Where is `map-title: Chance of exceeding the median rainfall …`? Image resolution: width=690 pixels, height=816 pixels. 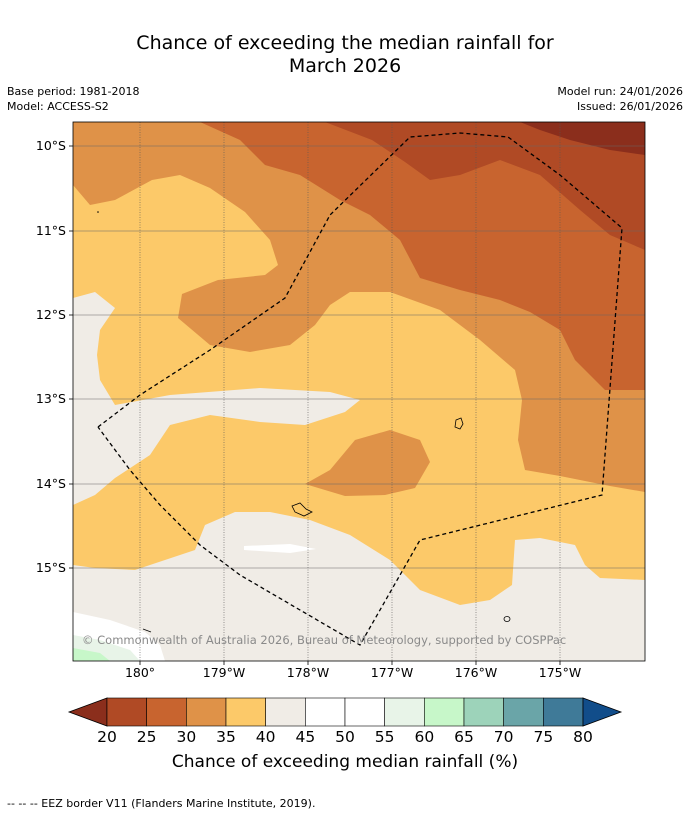 map-title: Chance of exceeding the median rainfall … is located at coordinates (345, 55).